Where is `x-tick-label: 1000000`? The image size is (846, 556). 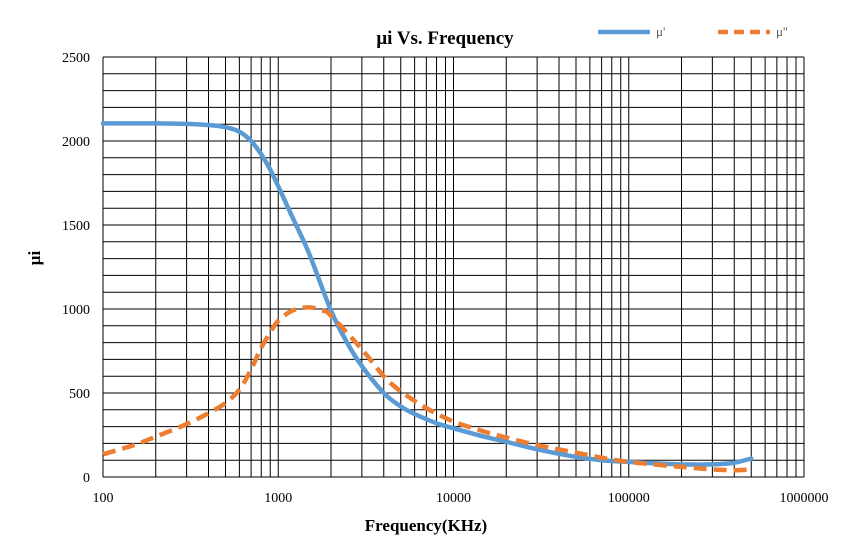 x-tick-label: 1000000 is located at coordinates (804, 498).